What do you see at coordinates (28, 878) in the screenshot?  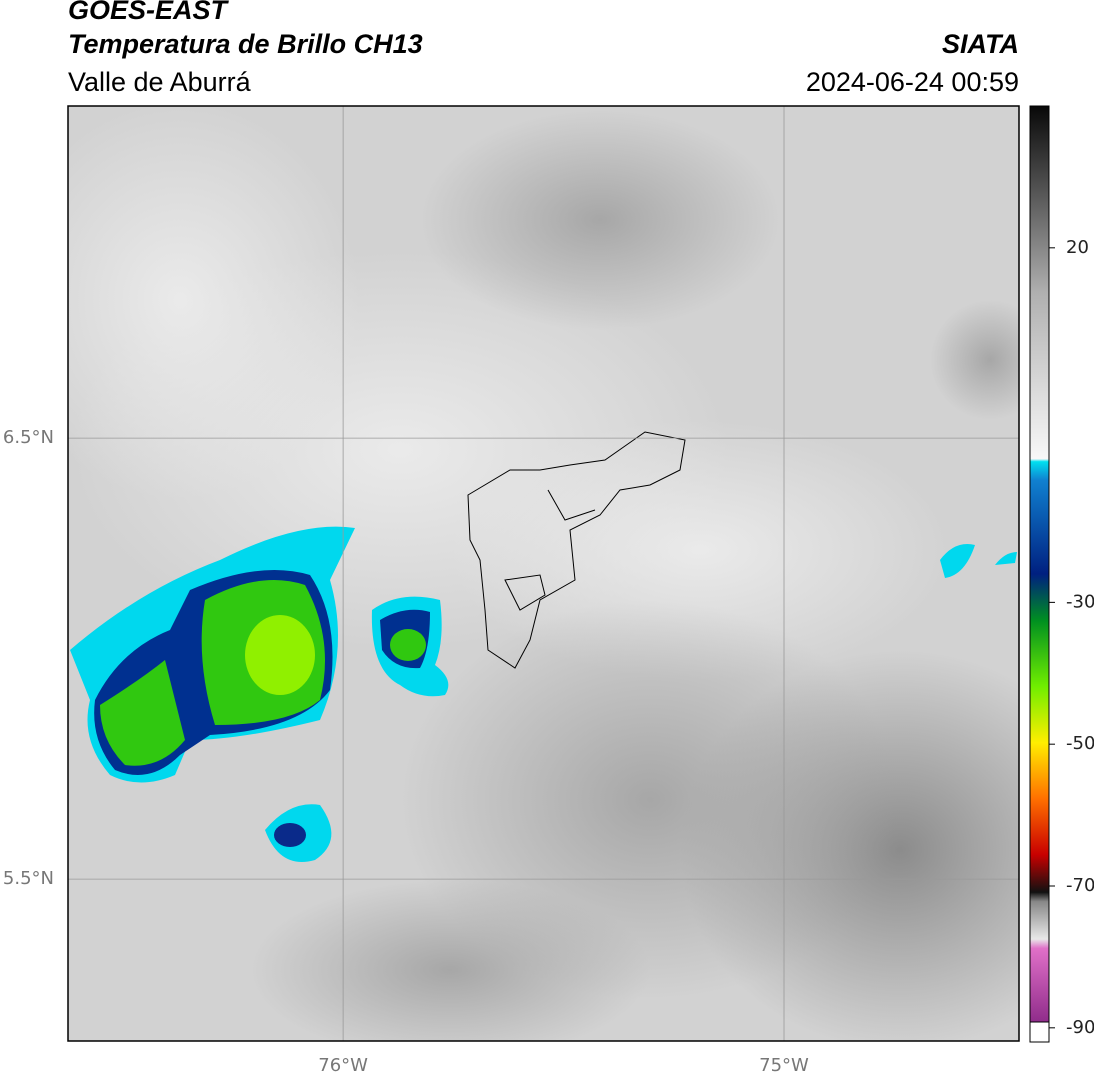 I see `y-tick-label: 5.5°N` at bounding box center [28, 878].